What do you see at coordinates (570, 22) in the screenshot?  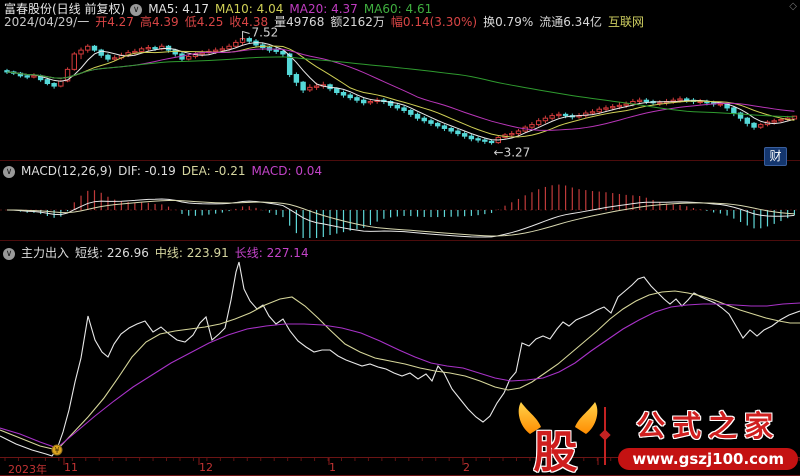 I see `value-segment: 流通6.34亿` at bounding box center [570, 22].